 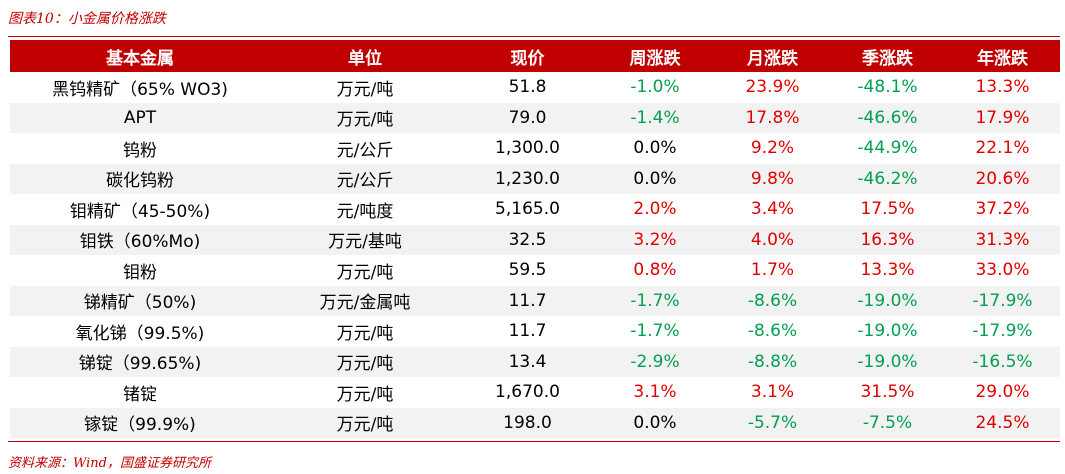 What do you see at coordinates (887, 392) in the screenshot?
I see `table-cell: 31.5%` at bounding box center [887, 392].